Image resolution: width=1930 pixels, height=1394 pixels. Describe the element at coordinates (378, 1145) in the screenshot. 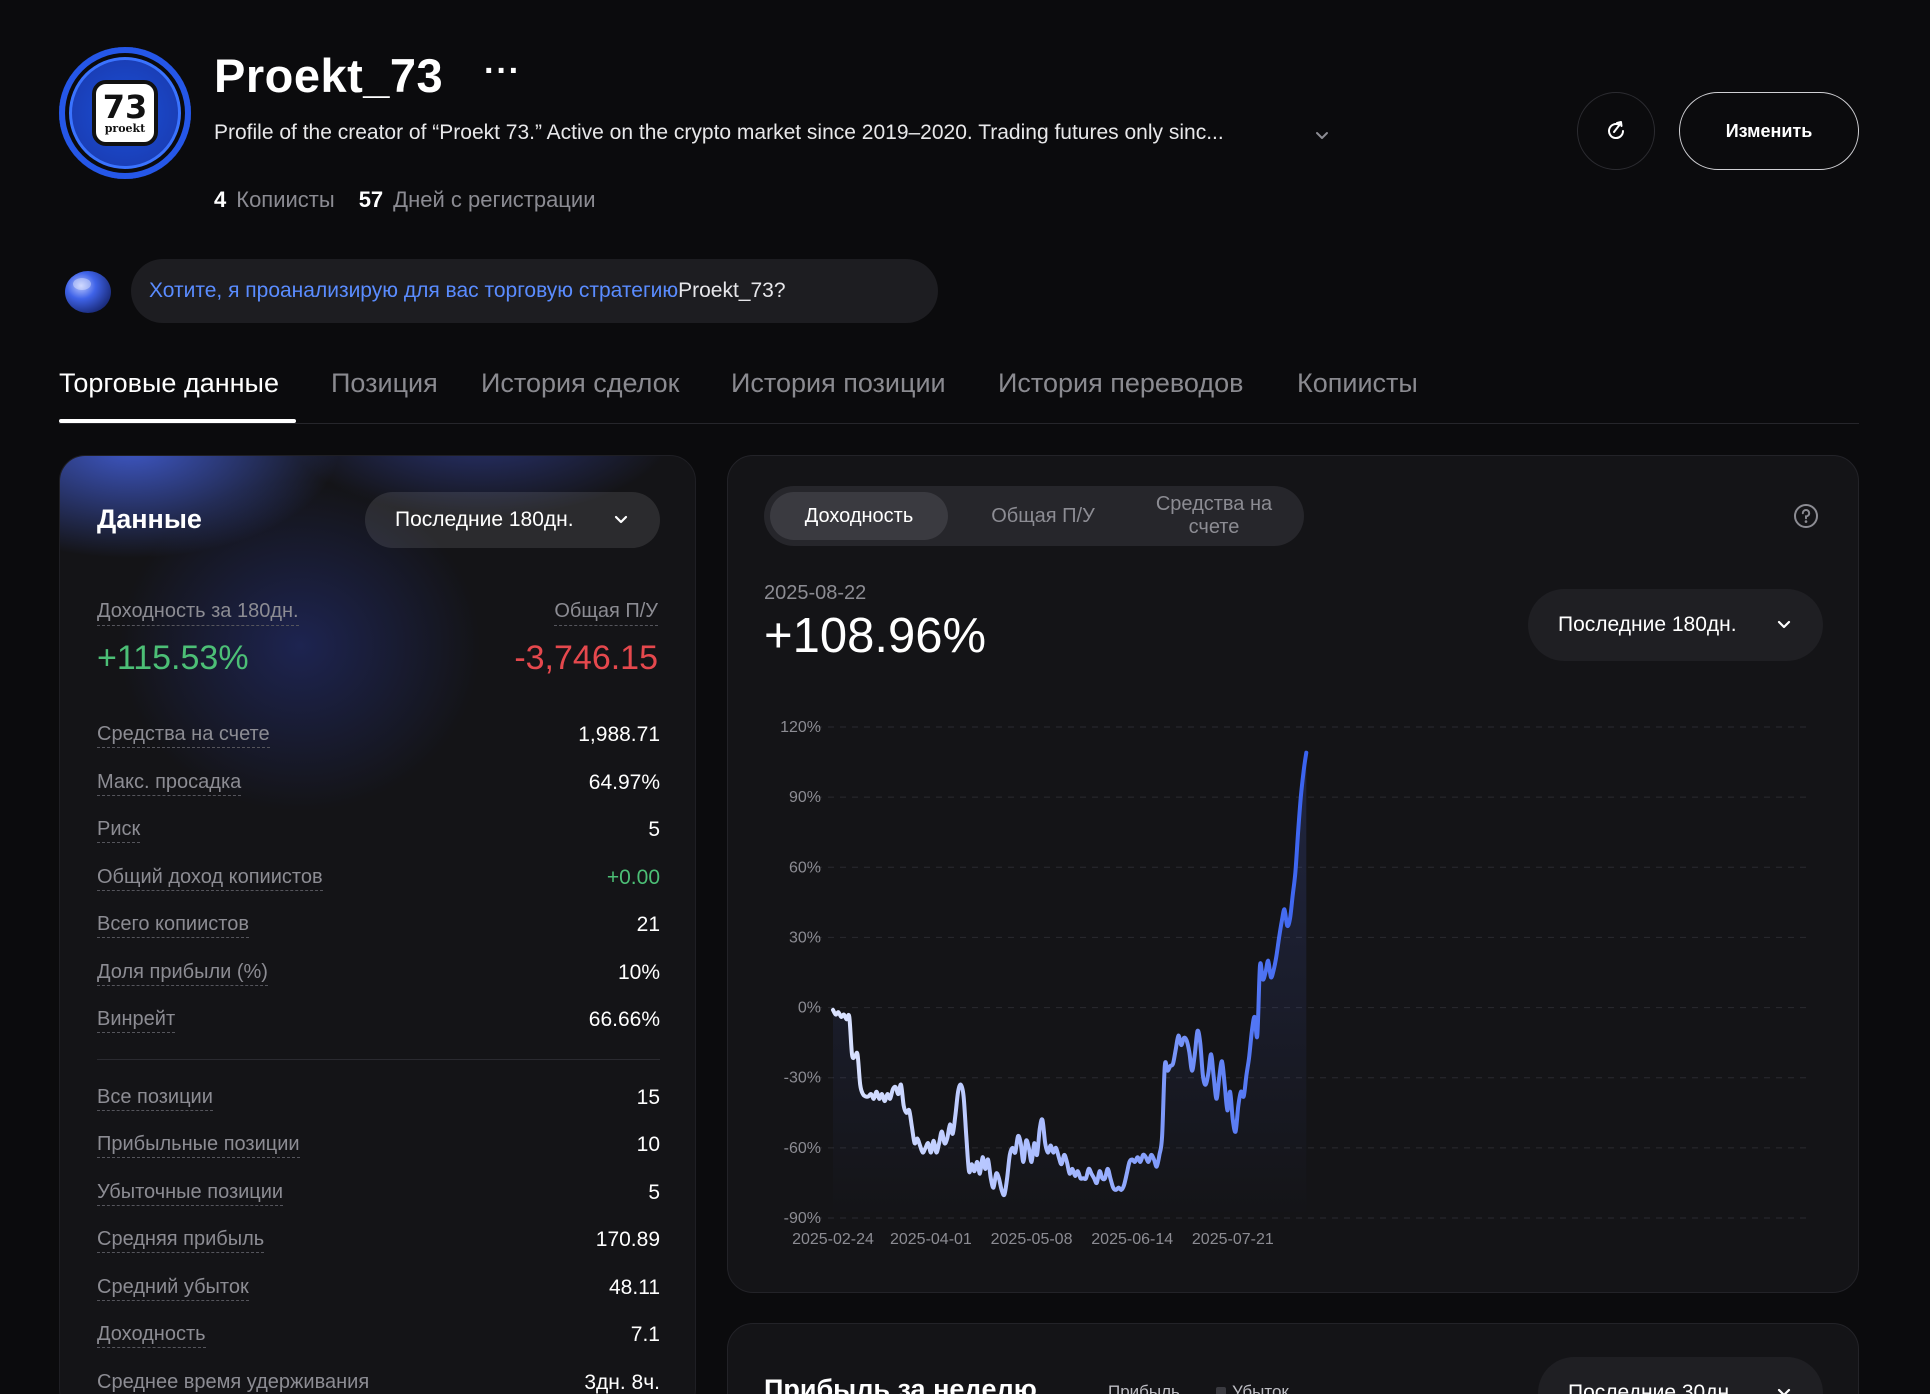

I see `stat-row: Прибыльные позиции 10` at that location.